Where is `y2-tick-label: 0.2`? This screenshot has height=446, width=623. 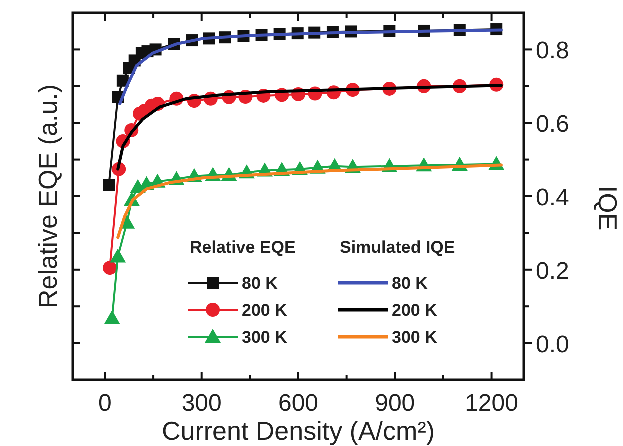
y2-tick-label: 0.2 is located at coordinates (553, 271).